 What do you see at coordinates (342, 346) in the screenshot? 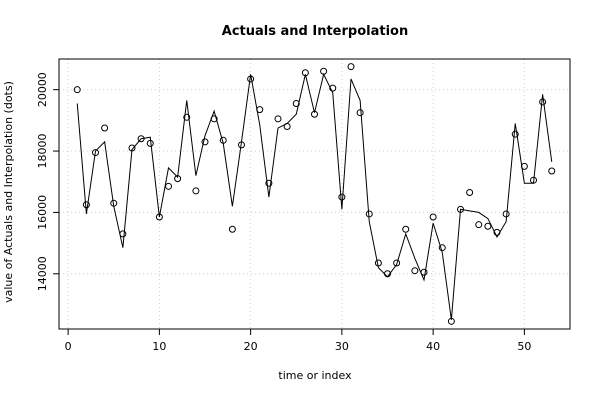
I see `x-tick-label: 30` at bounding box center [342, 346].